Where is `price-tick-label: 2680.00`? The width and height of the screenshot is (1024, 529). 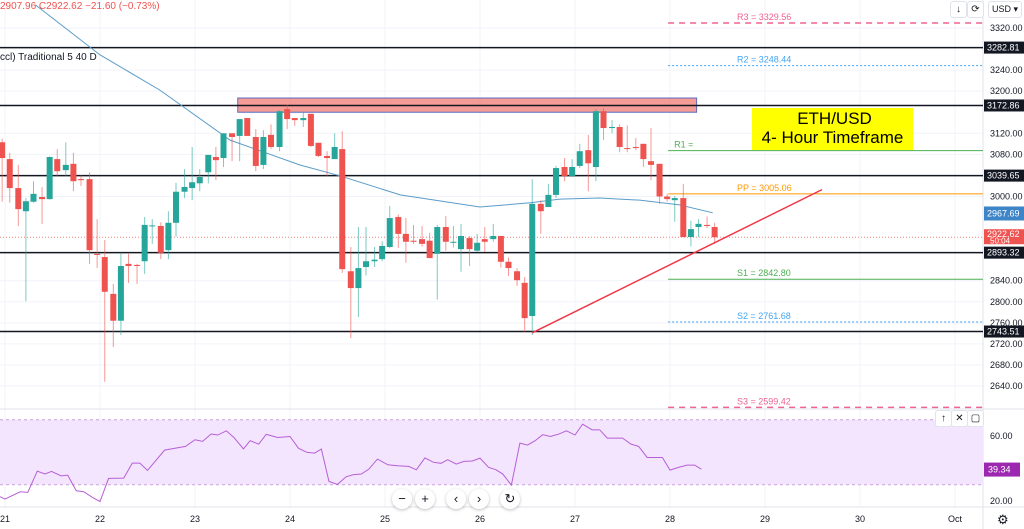 price-tick-label: 2680.00 is located at coordinates (1006, 365).